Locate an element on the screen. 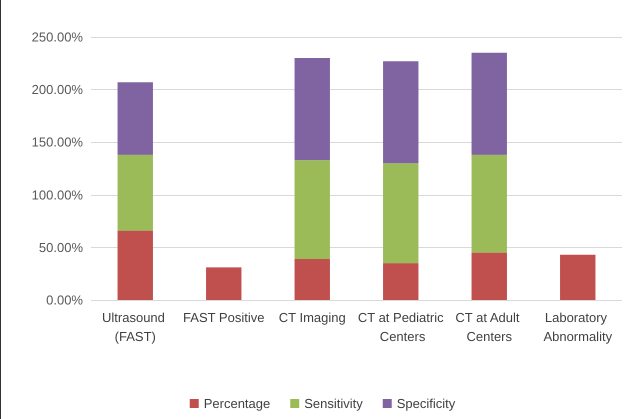 The image size is (644, 419). y-tick-label: 200.00% is located at coordinates (58, 90).